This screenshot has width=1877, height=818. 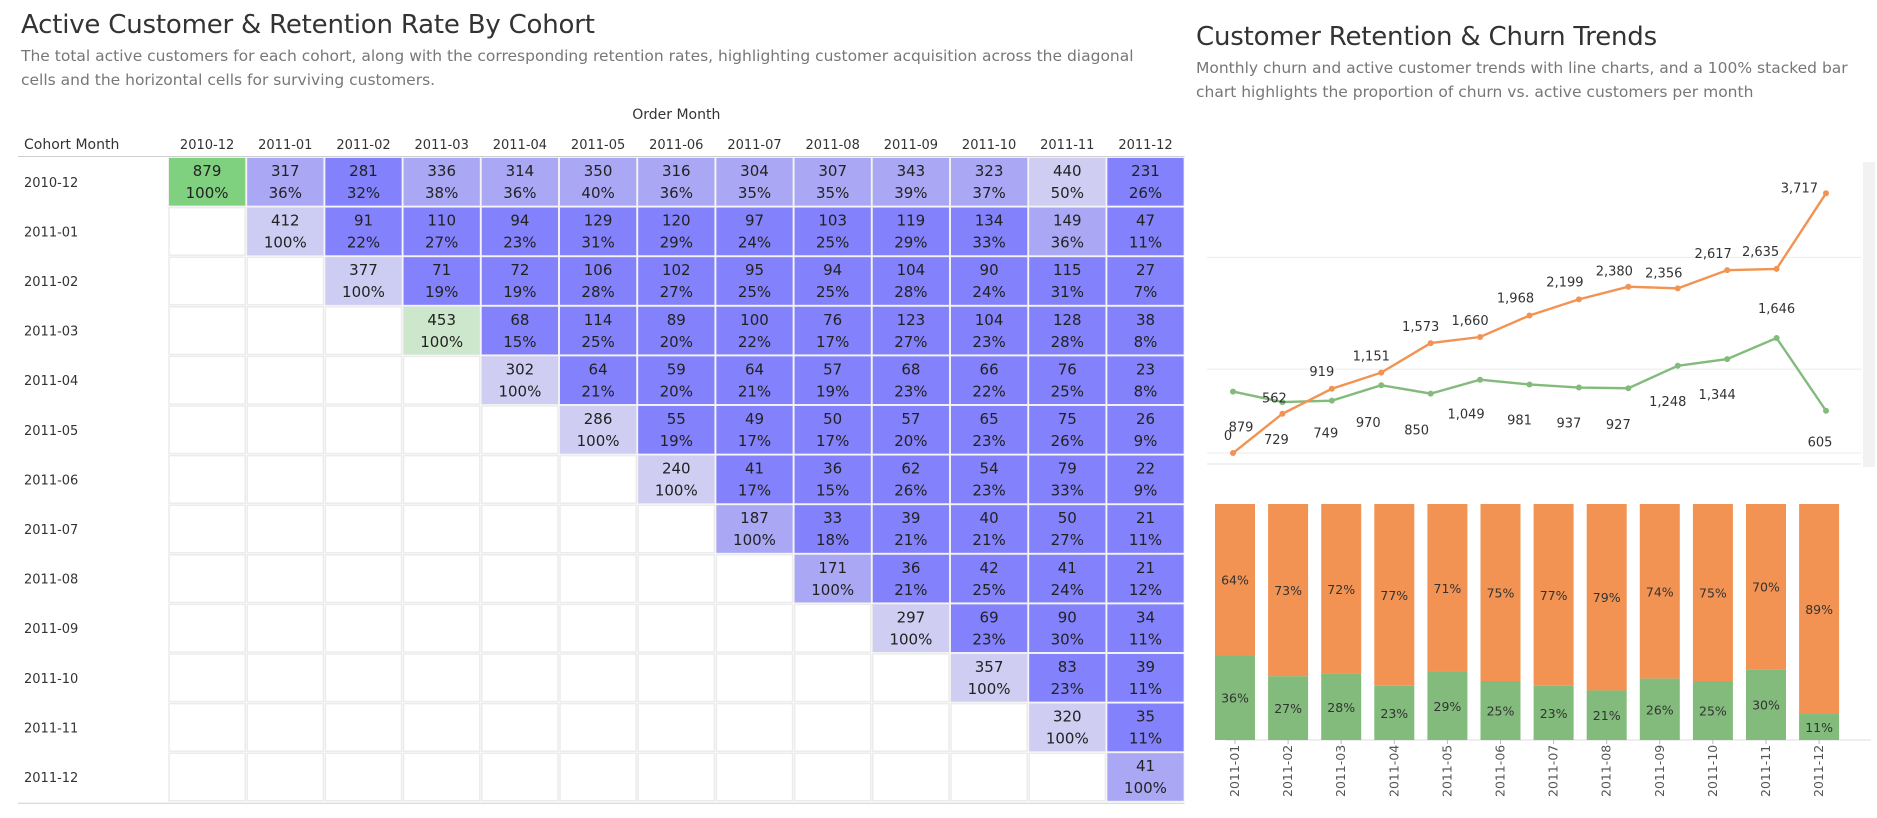 What do you see at coordinates (832, 270) in the screenshot?
I see `cell-count: 94` at bounding box center [832, 270].